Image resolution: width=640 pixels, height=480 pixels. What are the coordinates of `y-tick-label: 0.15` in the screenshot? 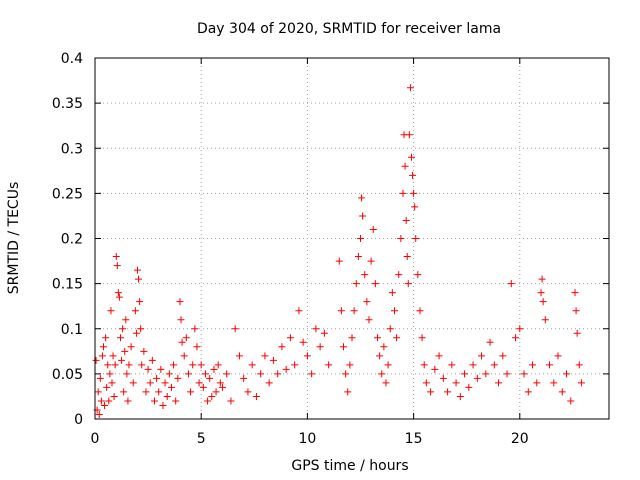 It's located at (67, 285).